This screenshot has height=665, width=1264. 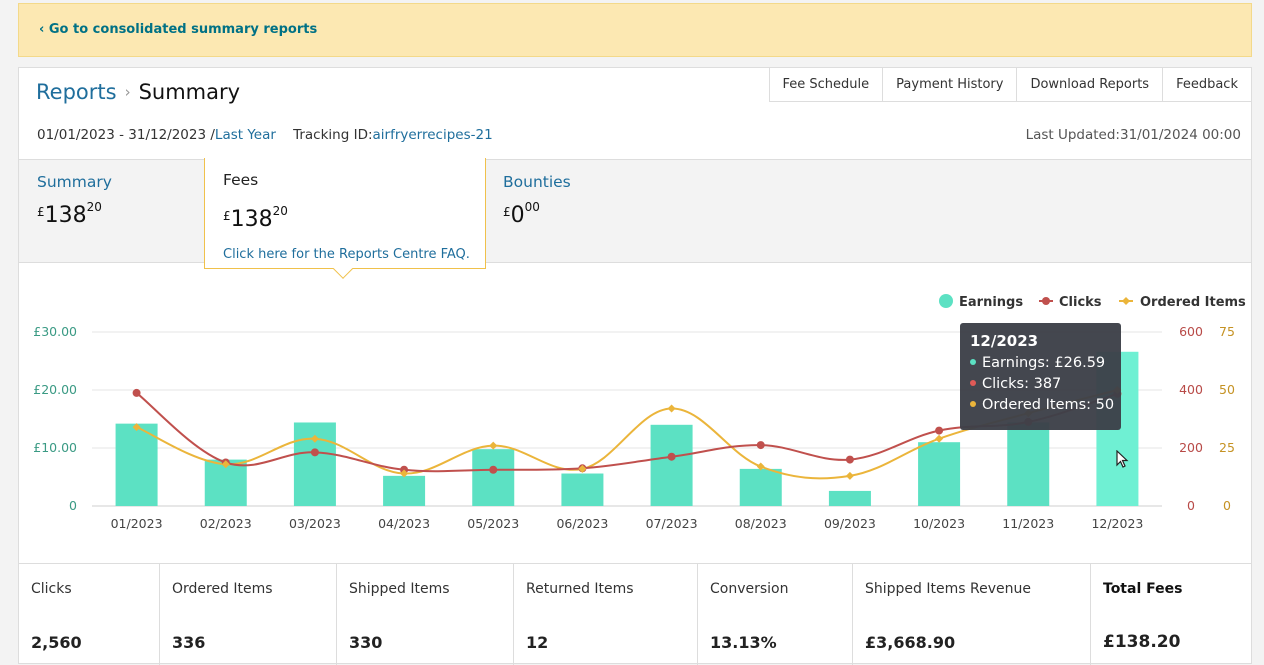 I want to click on x-tick-label: 10/2023, so click(x=939, y=523).